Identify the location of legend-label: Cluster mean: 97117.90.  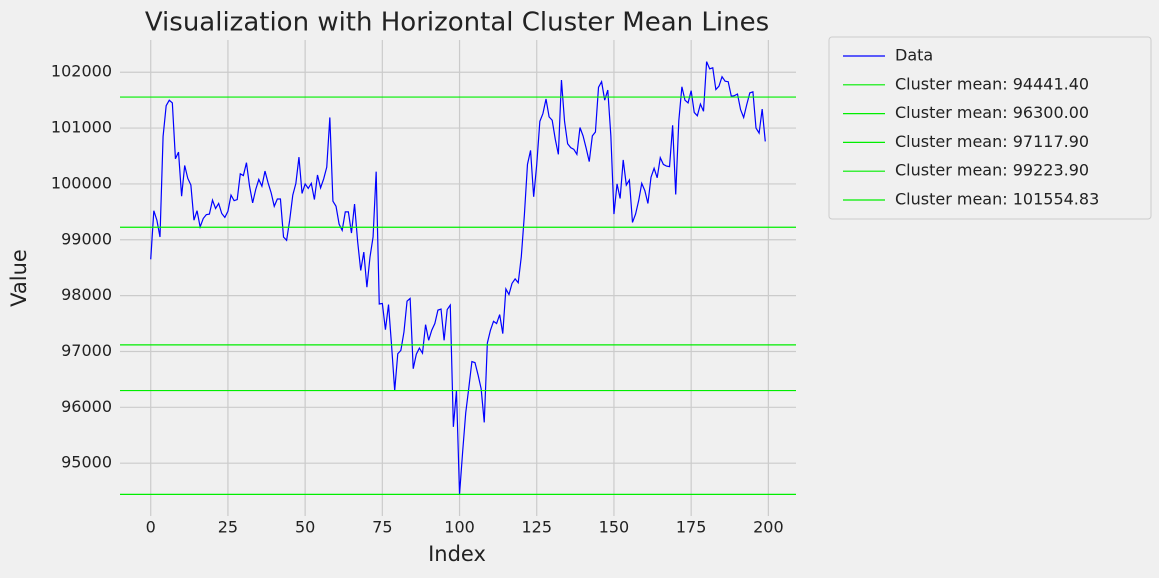
(992, 141).